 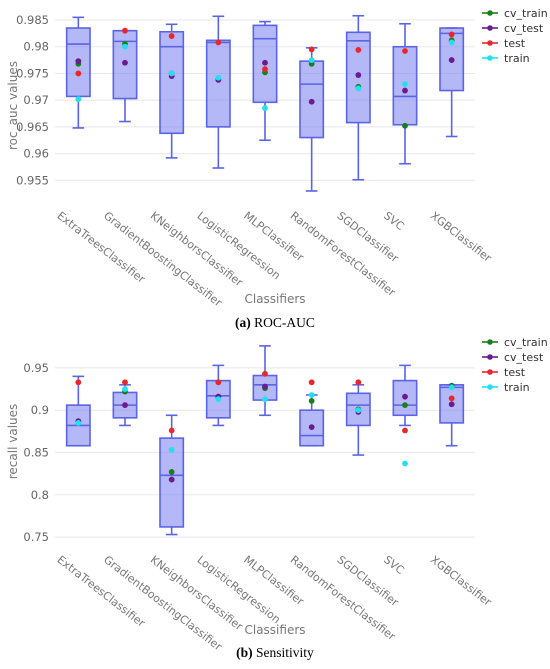 What do you see at coordinates (283, 322) in the screenshot?
I see `caption-text: ROC-AUC` at bounding box center [283, 322].